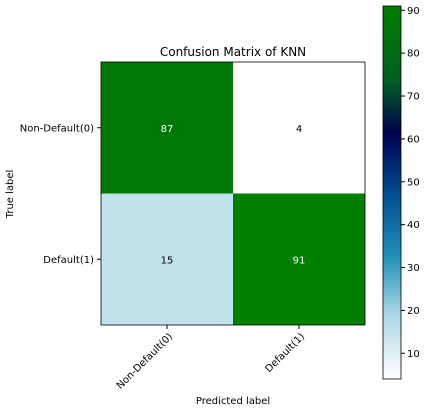 The height and width of the screenshot is (413, 427). I want to click on y-tick-label: Non-Default(0), so click(57, 128).